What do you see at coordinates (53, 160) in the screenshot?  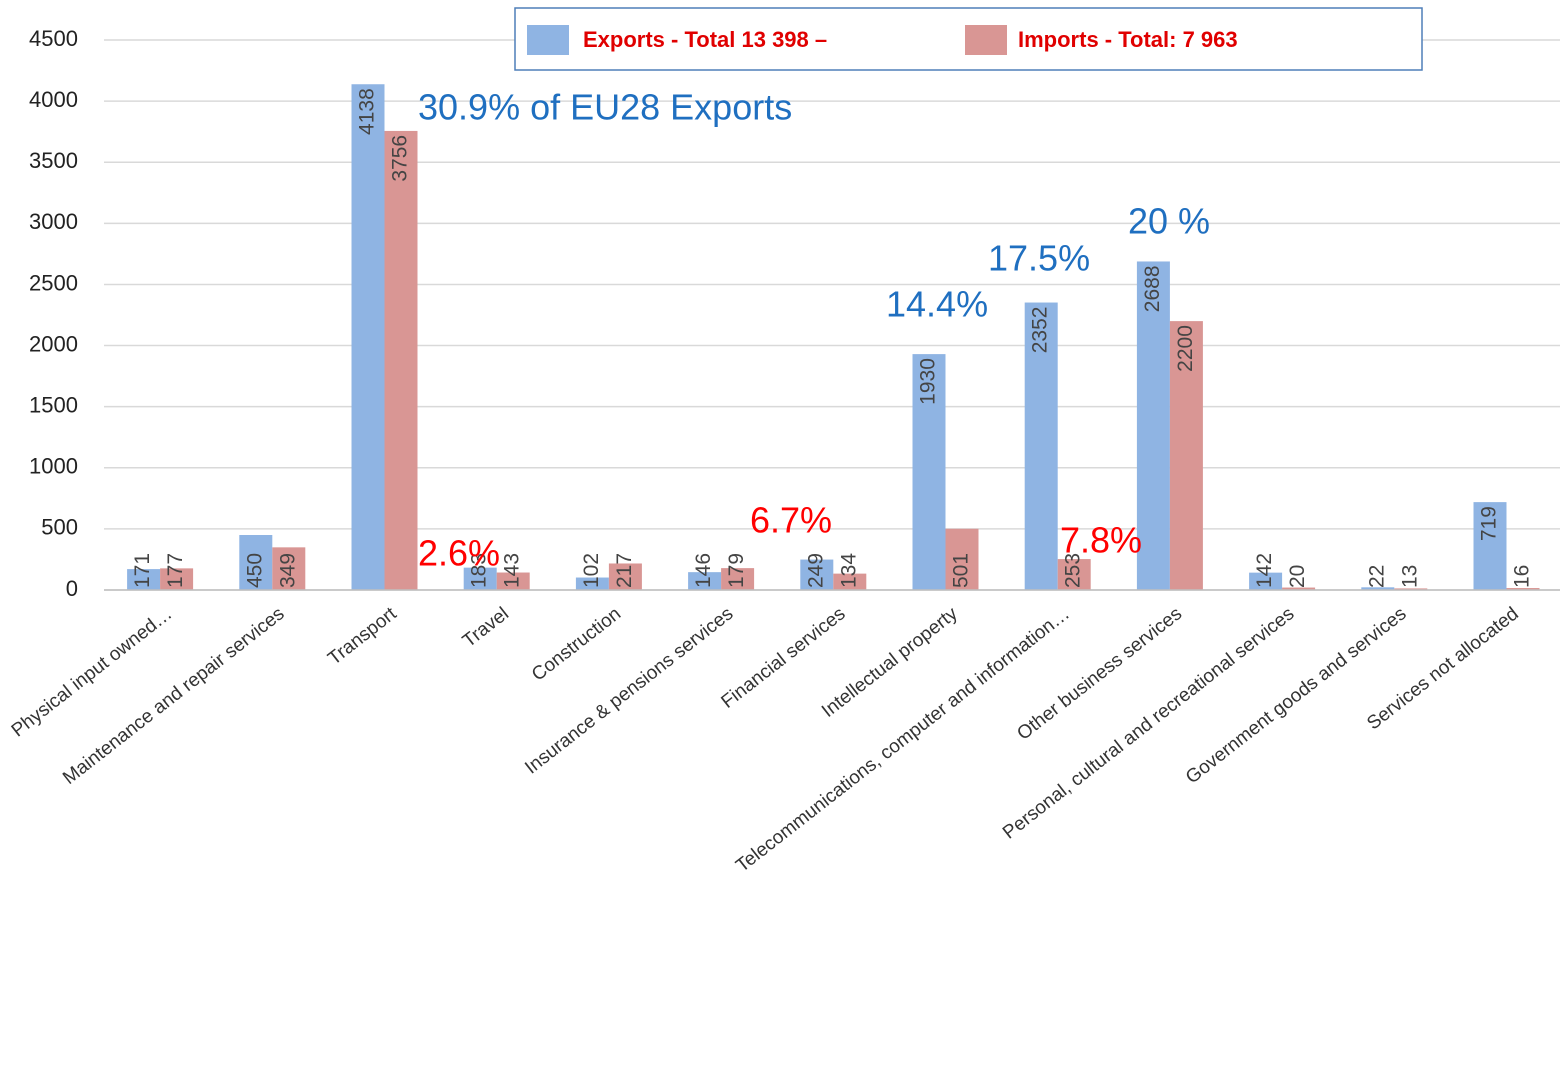 I see `y-tick-label: 3500` at bounding box center [53, 160].